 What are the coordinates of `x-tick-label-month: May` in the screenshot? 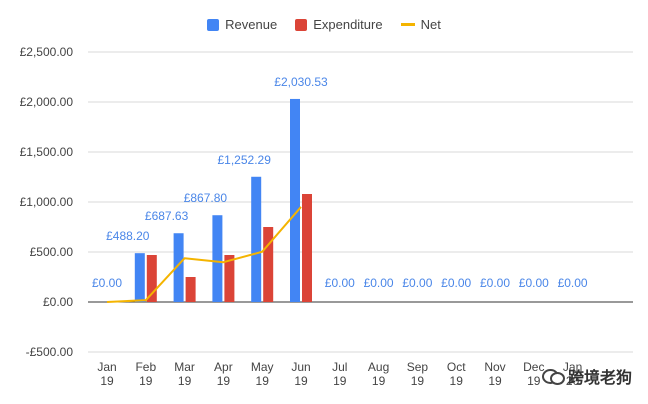 It's located at (262, 367).